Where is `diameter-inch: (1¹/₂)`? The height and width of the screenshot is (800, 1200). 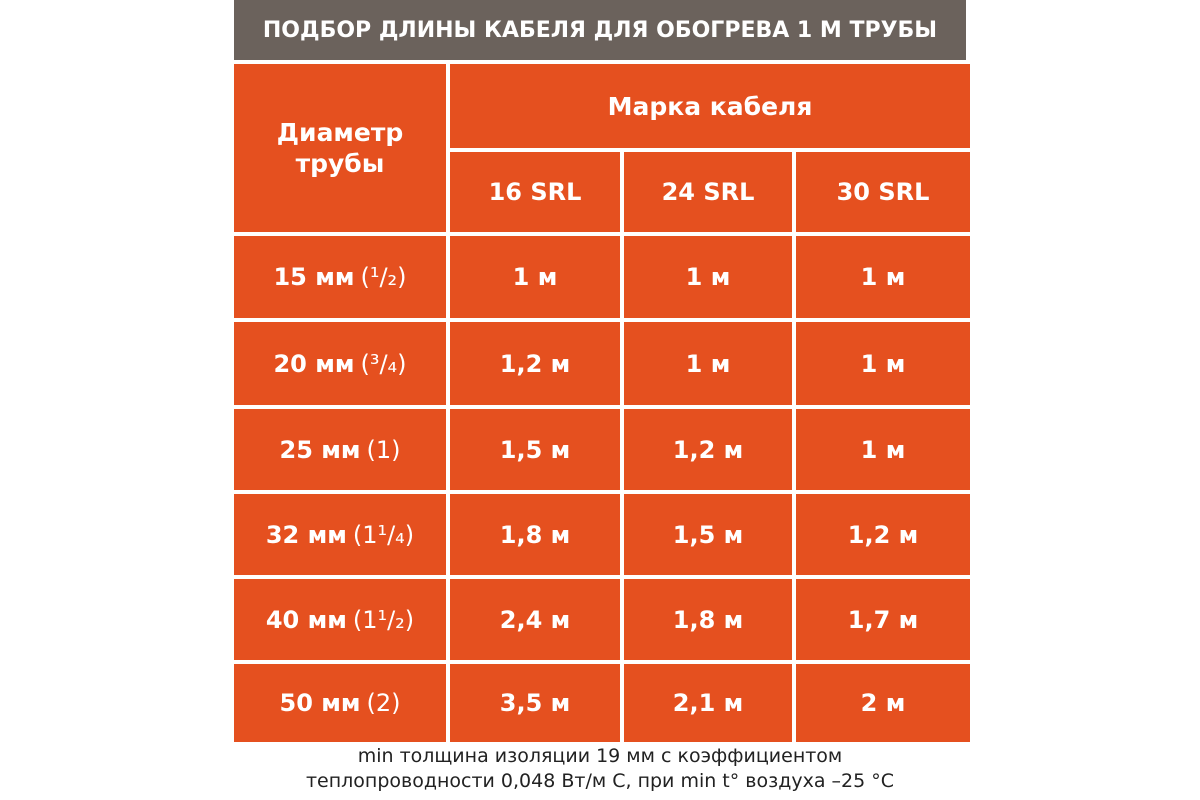 diameter-inch: (1¹/₂) is located at coordinates (383, 619).